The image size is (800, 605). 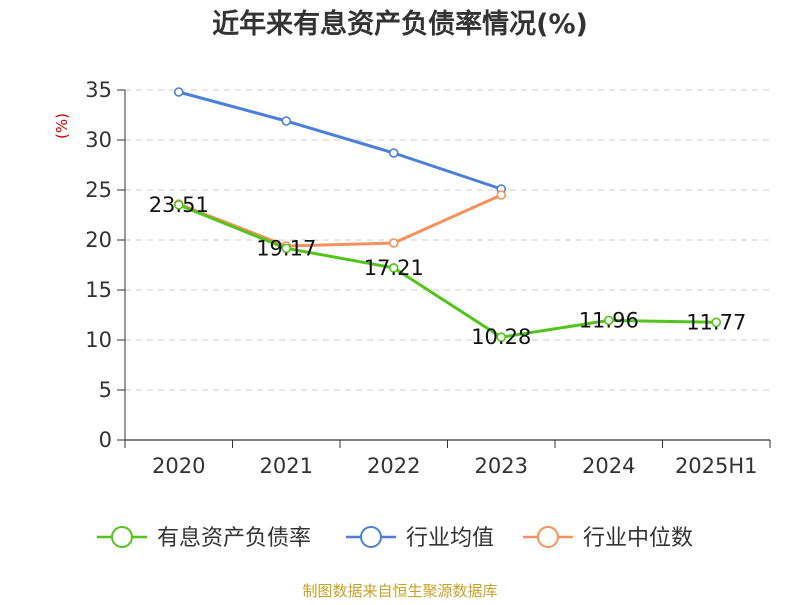 I want to click on data-label: 11.77, so click(x=716, y=322).